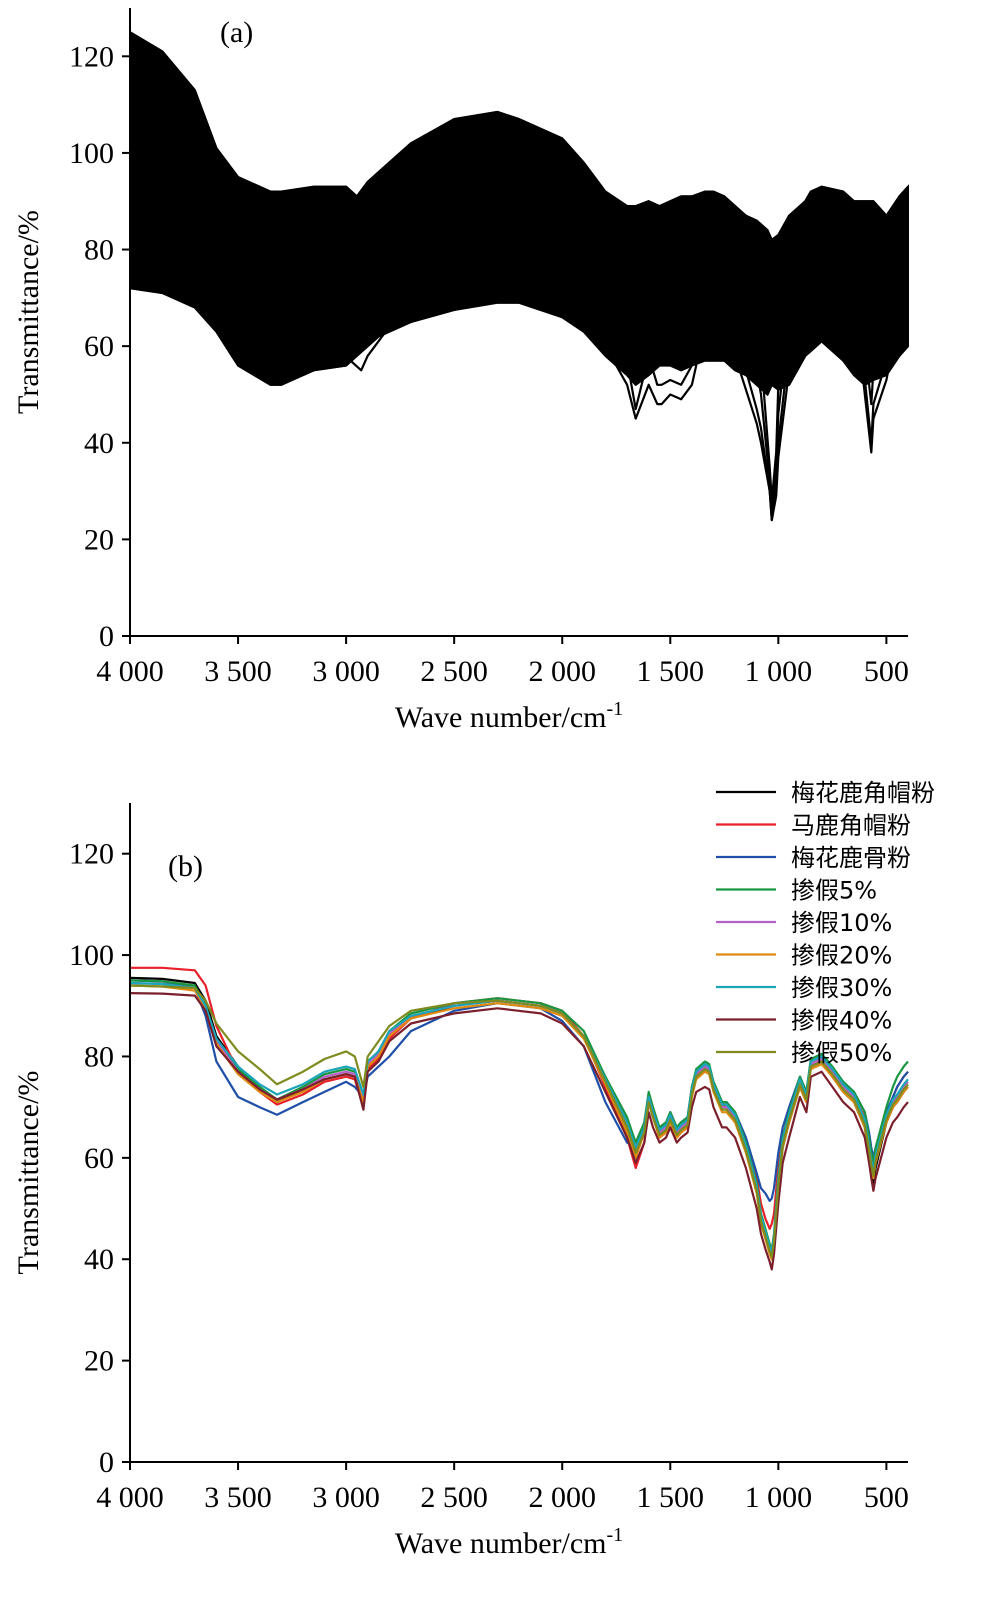 The image size is (1000, 1620). I want to click on legend-label: 掺假10%, so click(841, 923).